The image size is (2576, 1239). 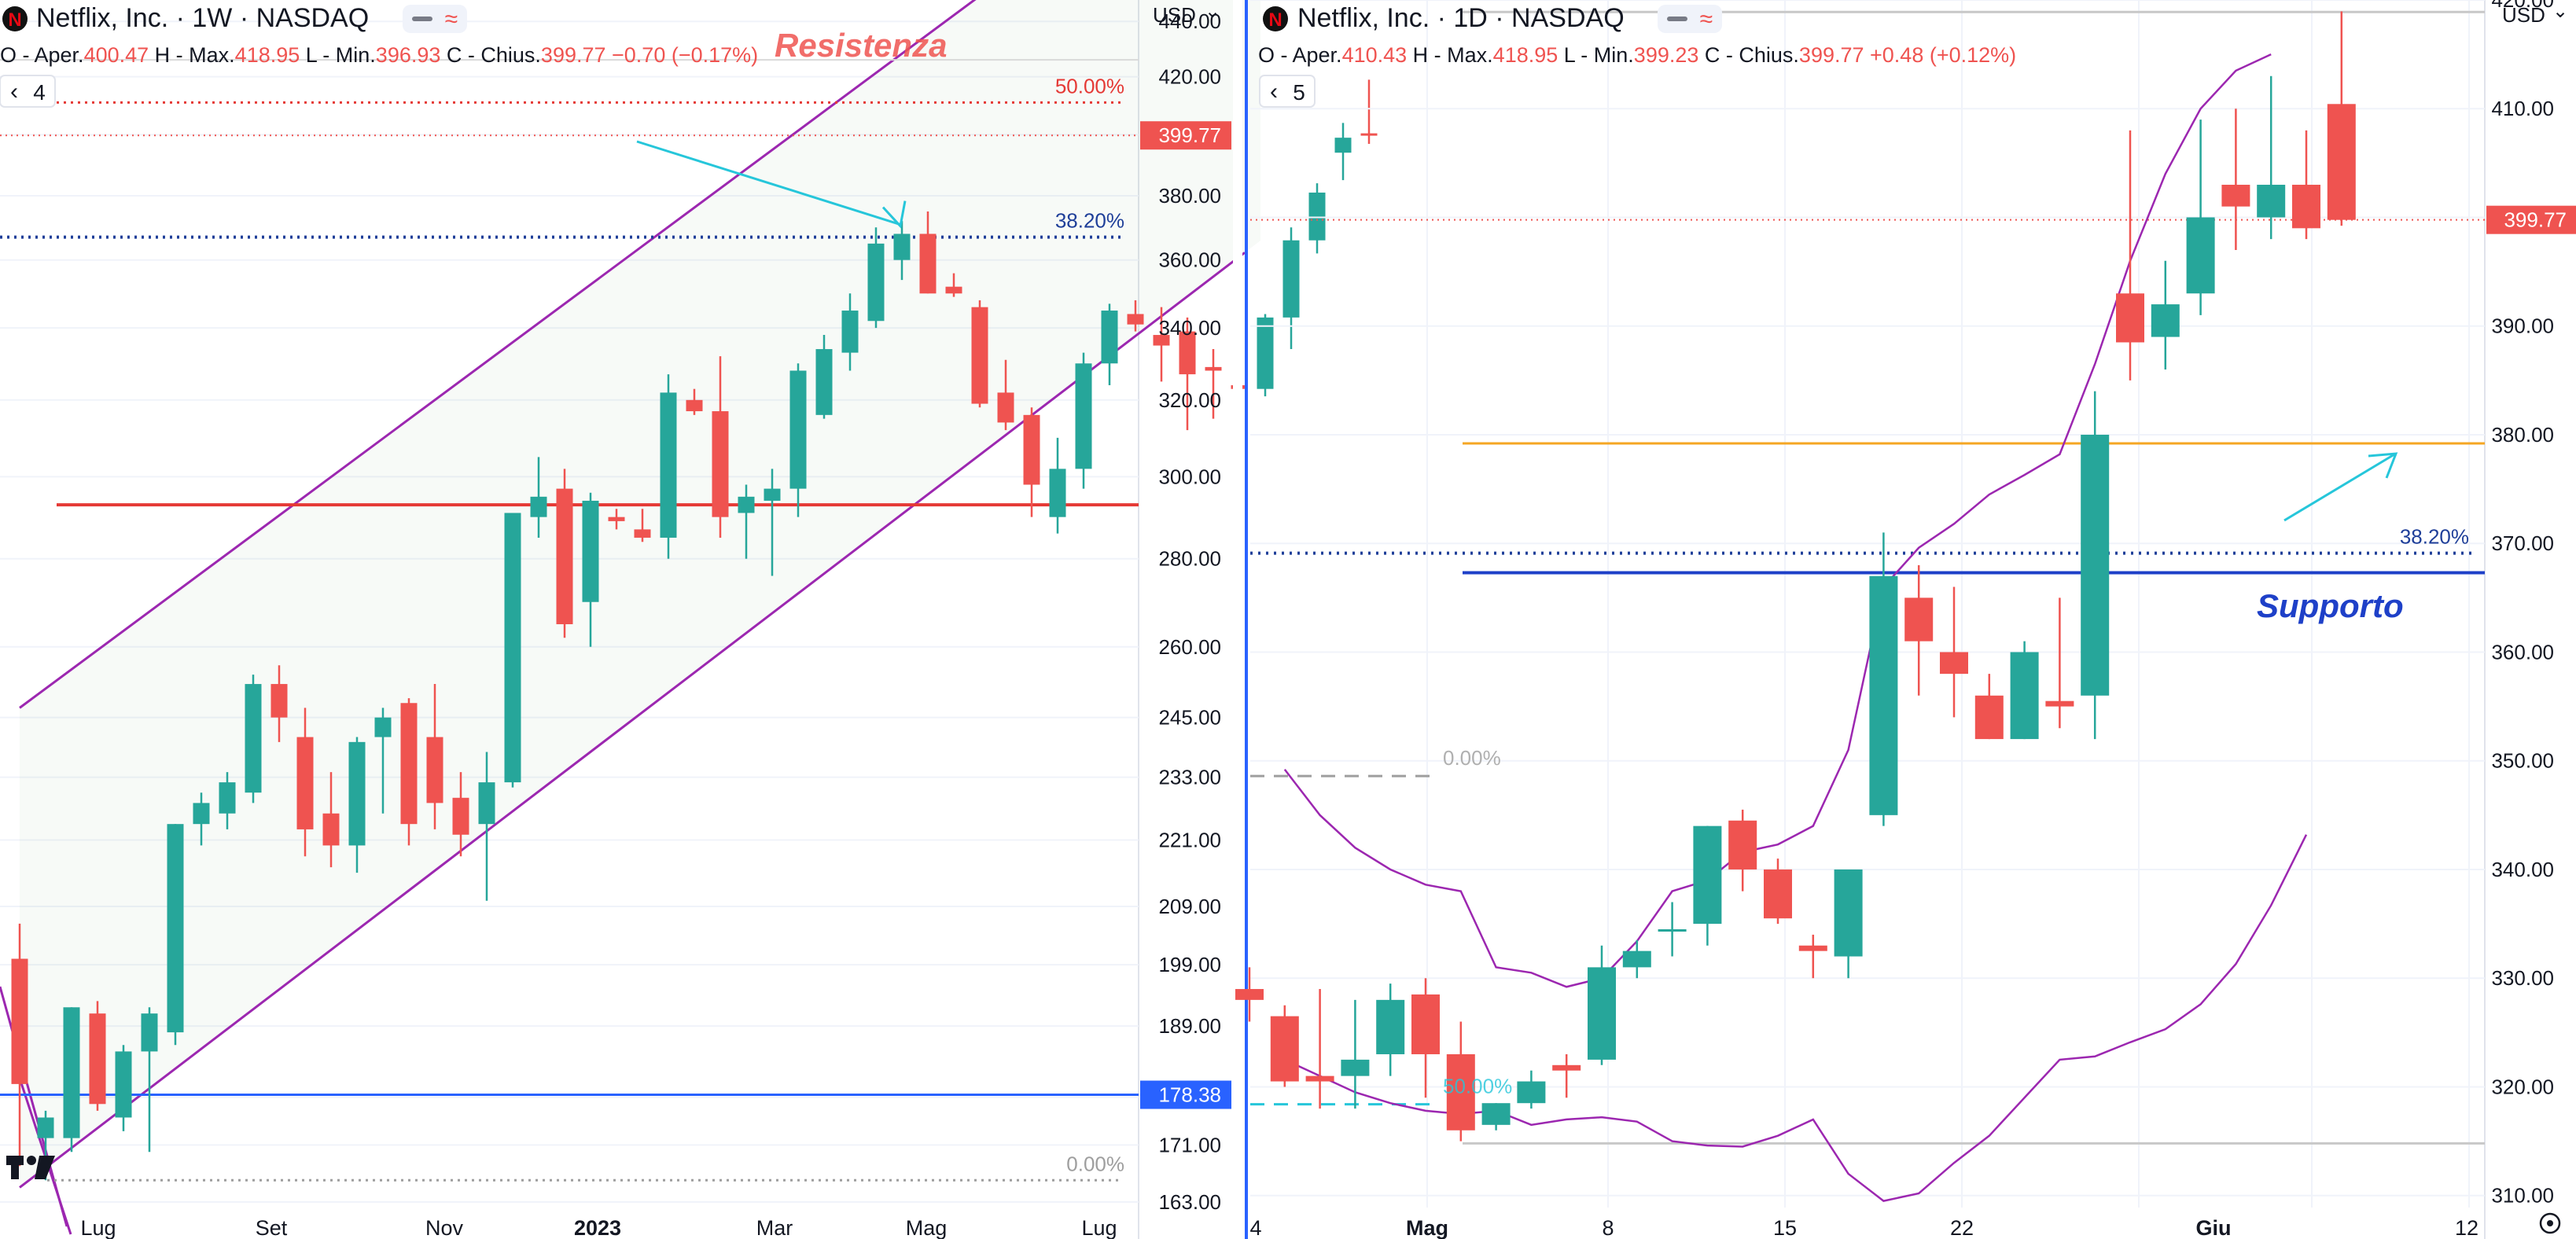 What do you see at coordinates (2339, 487) in the screenshot?
I see `daily-cyan-arrow` at bounding box center [2339, 487].